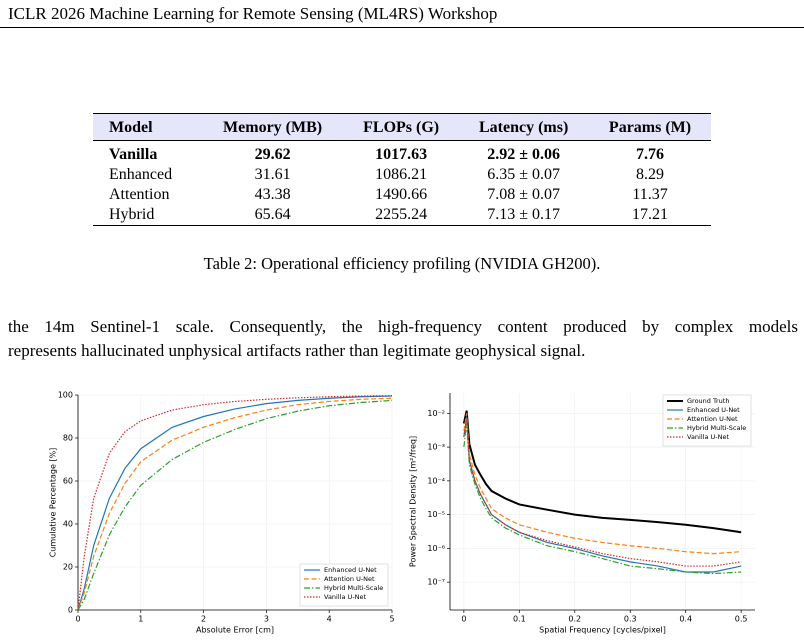  What do you see at coordinates (436, 582) in the screenshot?
I see `y-tick-label: 10⁻⁷` at bounding box center [436, 582].